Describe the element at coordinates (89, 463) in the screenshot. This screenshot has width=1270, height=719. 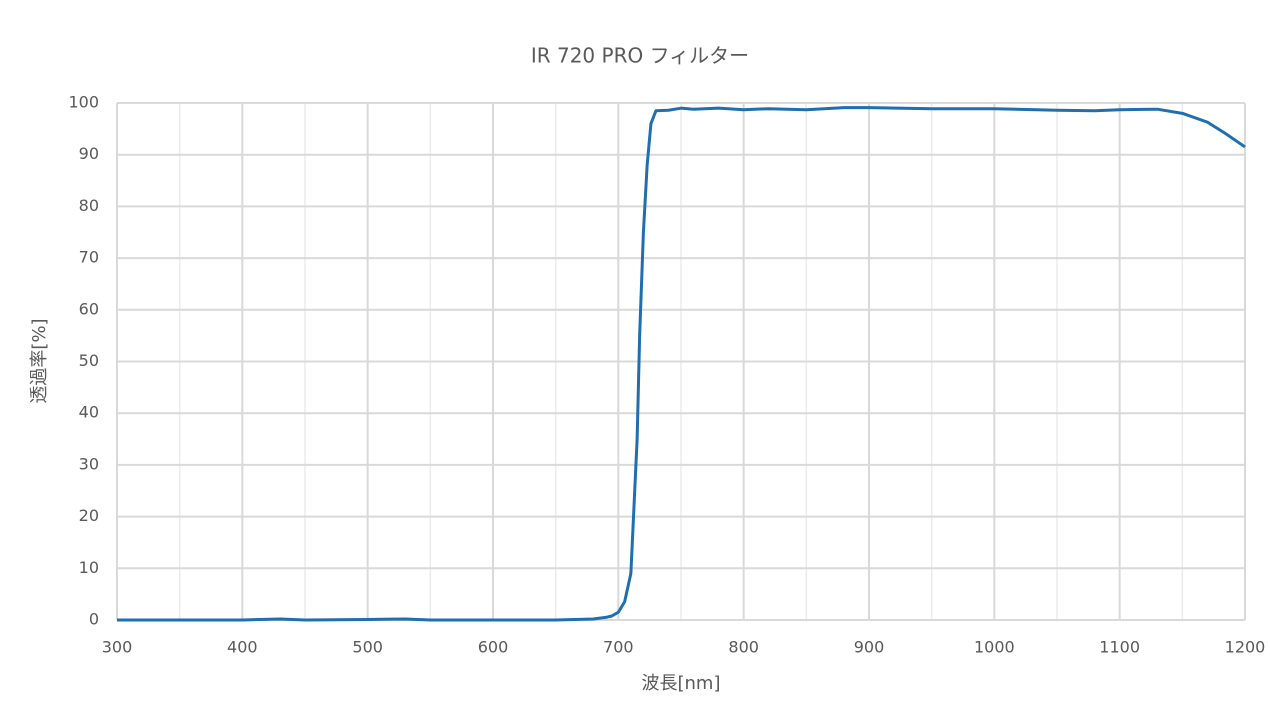
I see `y-tick-label: 30` at that location.